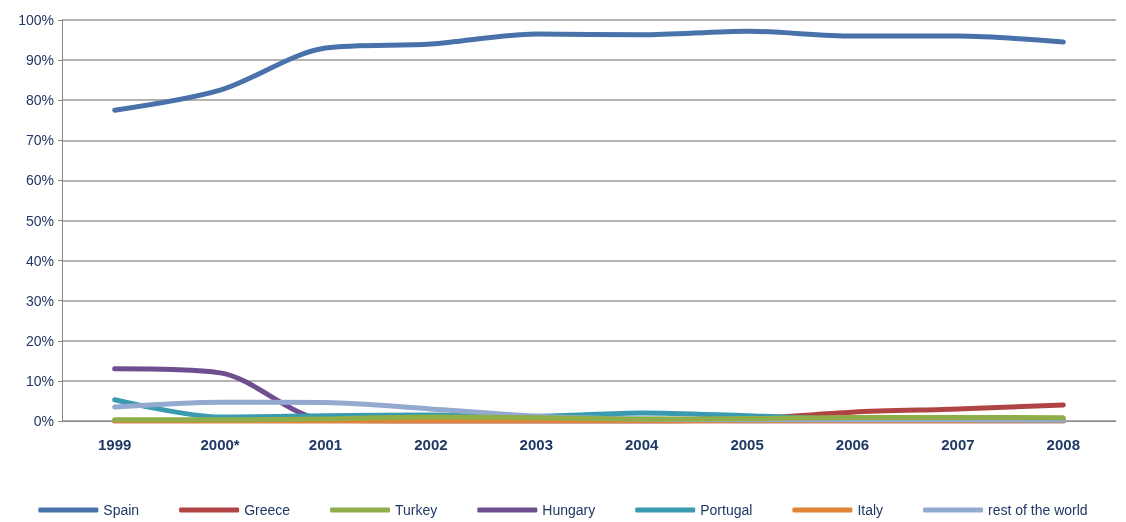 The height and width of the screenshot is (522, 1126). What do you see at coordinates (726, 510) in the screenshot?
I see `legend-label: Portugal` at bounding box center [726, 510].